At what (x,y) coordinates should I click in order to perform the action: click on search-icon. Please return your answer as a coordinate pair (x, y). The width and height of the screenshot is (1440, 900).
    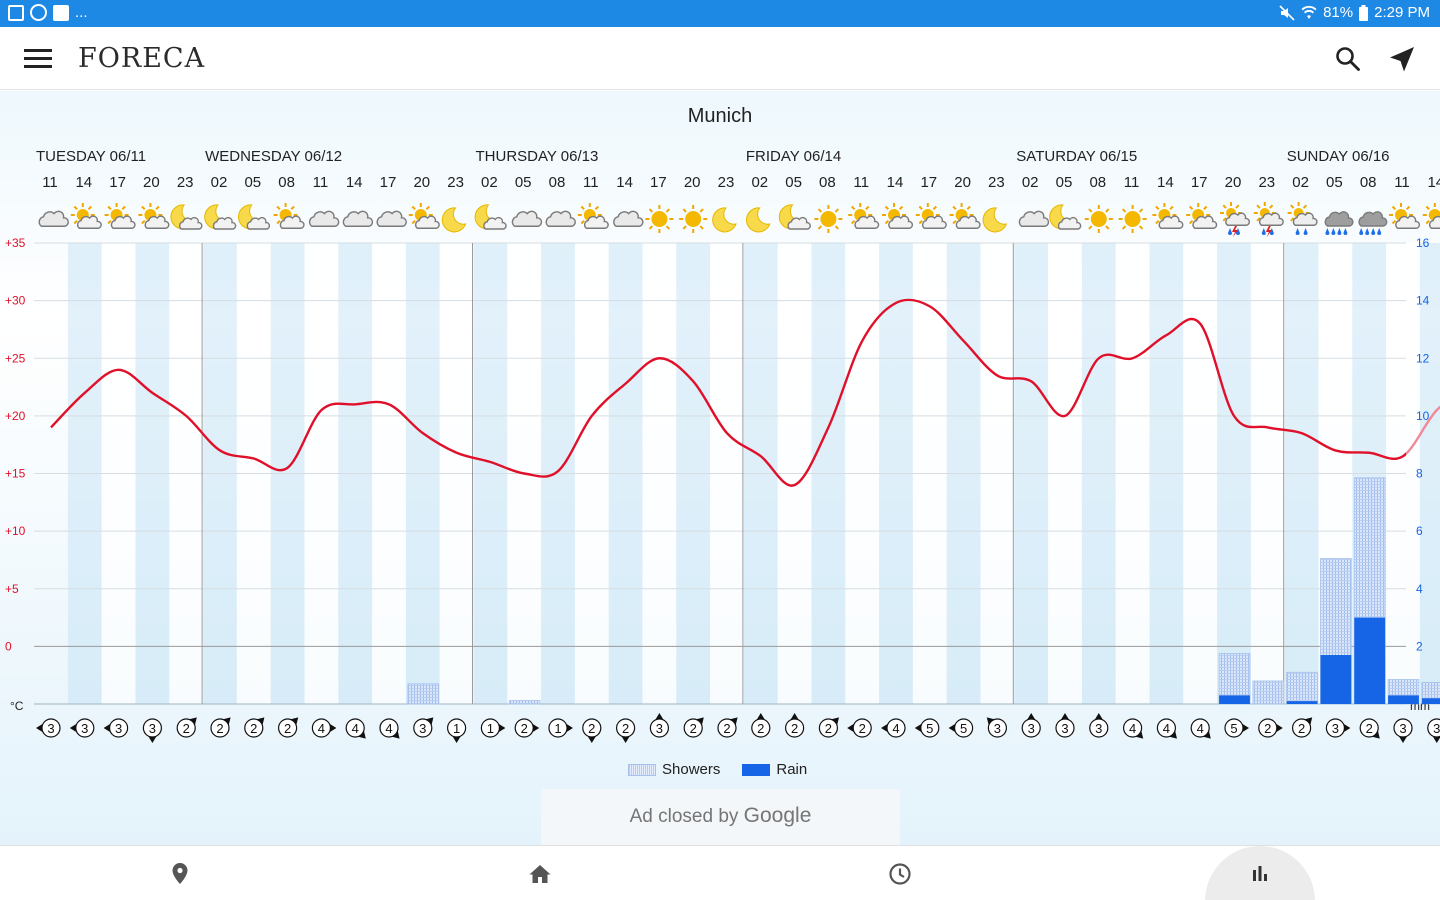
    Looking at the image, I should click on (1348, 59).